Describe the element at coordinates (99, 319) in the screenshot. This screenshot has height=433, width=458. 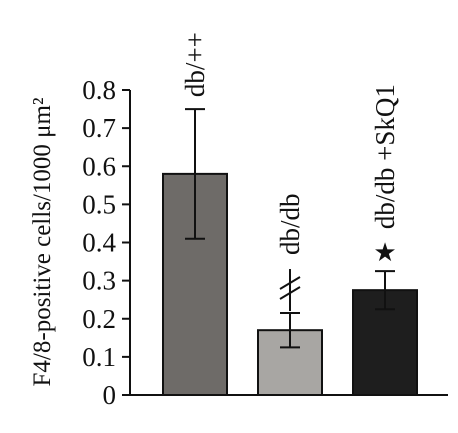
I see `y-tick-label: 0.2` at that location.